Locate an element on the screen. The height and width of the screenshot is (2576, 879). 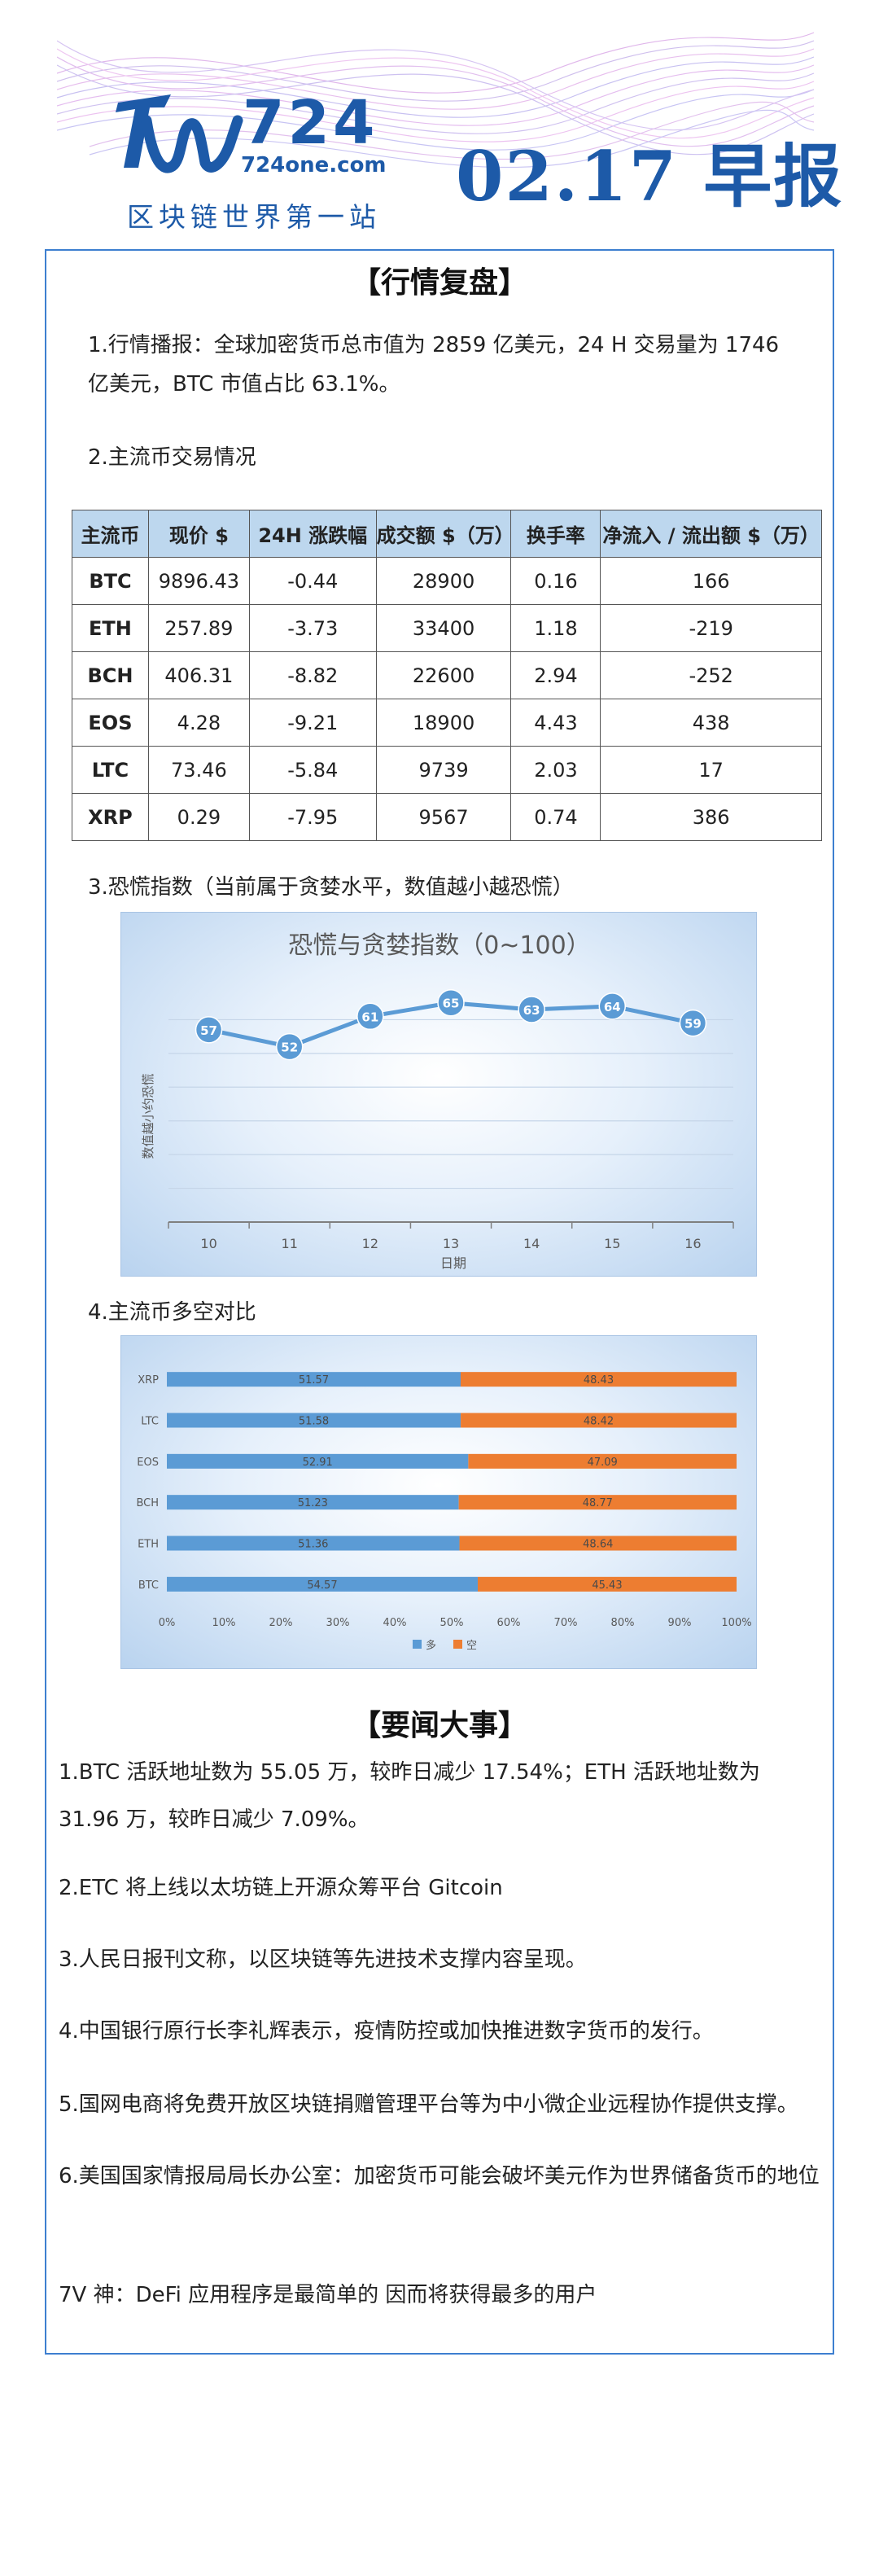
cell-change: -0.44 is located at coordinates (312, 581).